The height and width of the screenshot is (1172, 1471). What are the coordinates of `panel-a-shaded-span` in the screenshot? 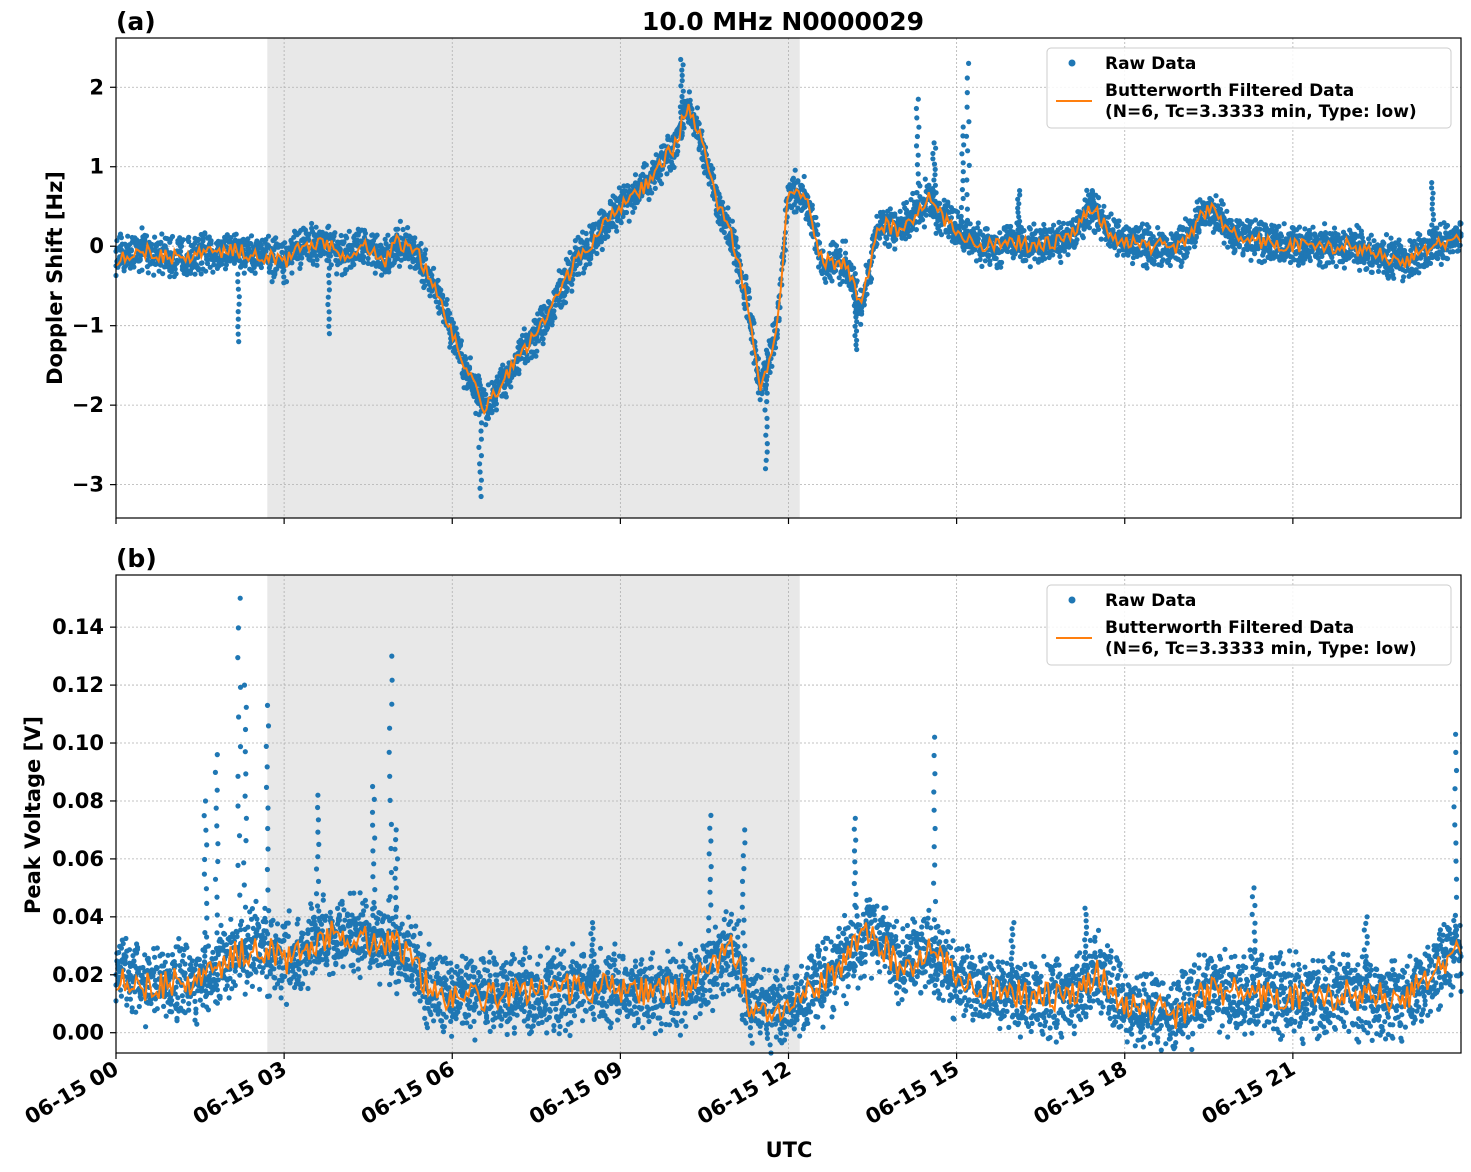 It's located at (533, 278).